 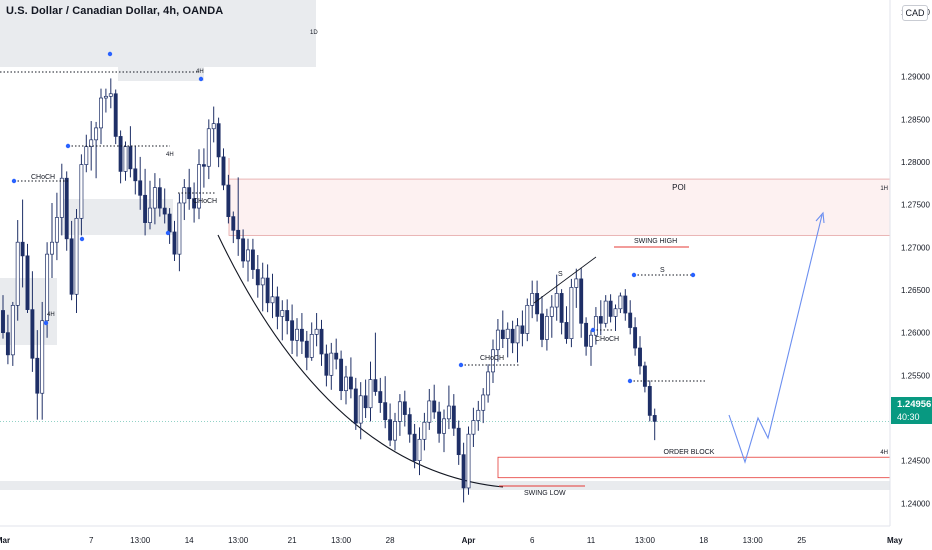 What do you see at coordinates (158, 33) in the screenshot?
I see `daily-supply-zone` at bounding box center [158, 33].